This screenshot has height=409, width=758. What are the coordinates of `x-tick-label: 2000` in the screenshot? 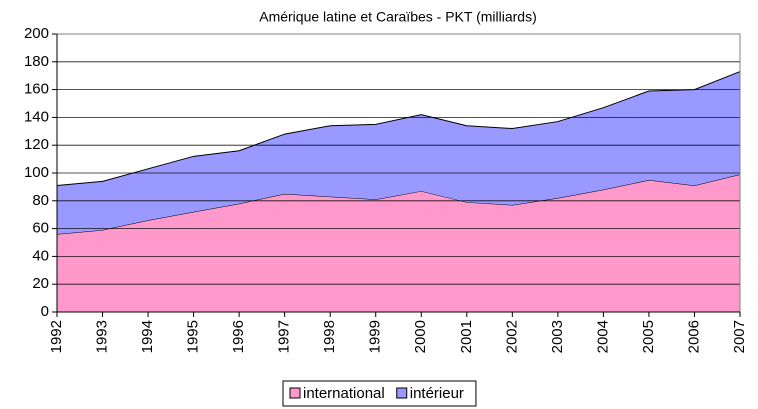 It's located at (420, 336).